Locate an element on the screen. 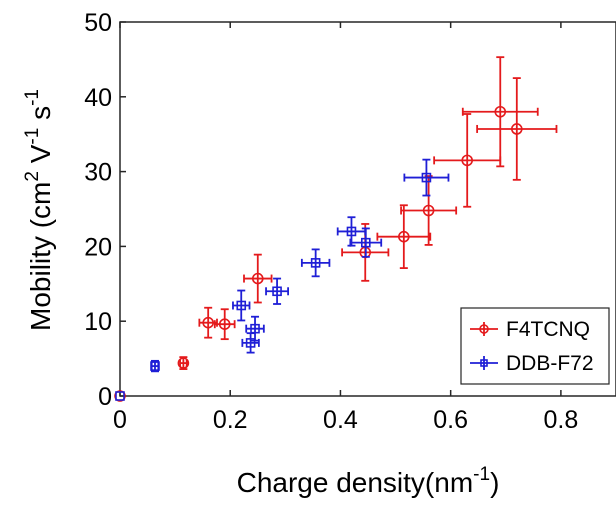 This screenshot has height=510, width=616. y-axis: 0 10 20 30 40 50 is located at coordinates (105, 210).